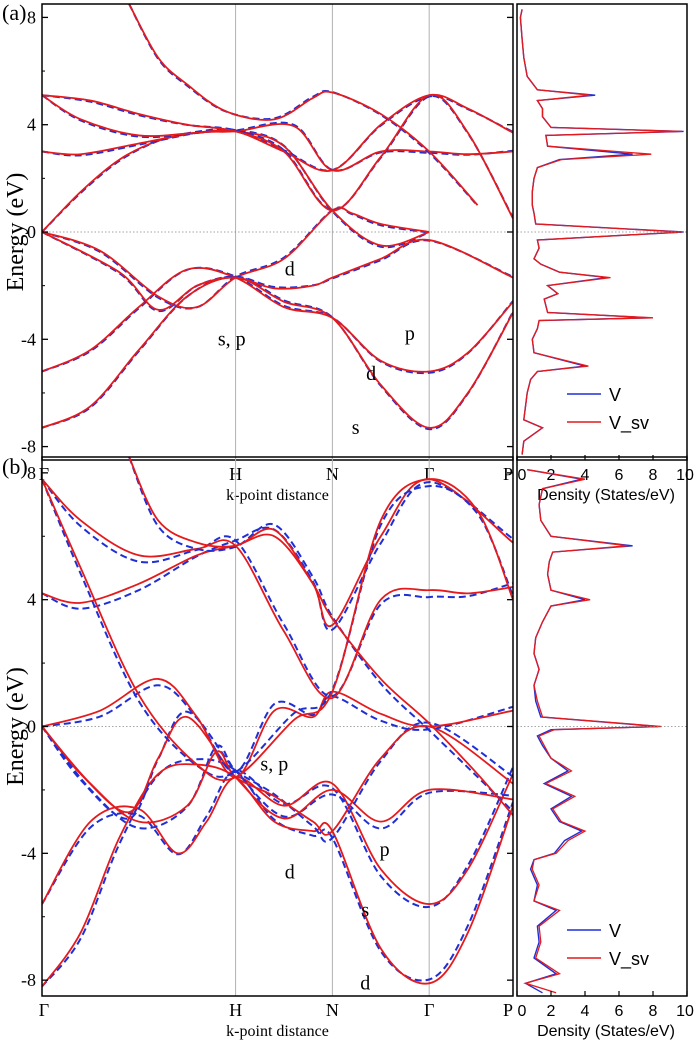 Image resolution: width=700 pixels, height=1053 pixels. What do you see at coordinates (332, 1010) in the screenshot?
I see `kpoint-label: N` at bounding box center [332, 1010].